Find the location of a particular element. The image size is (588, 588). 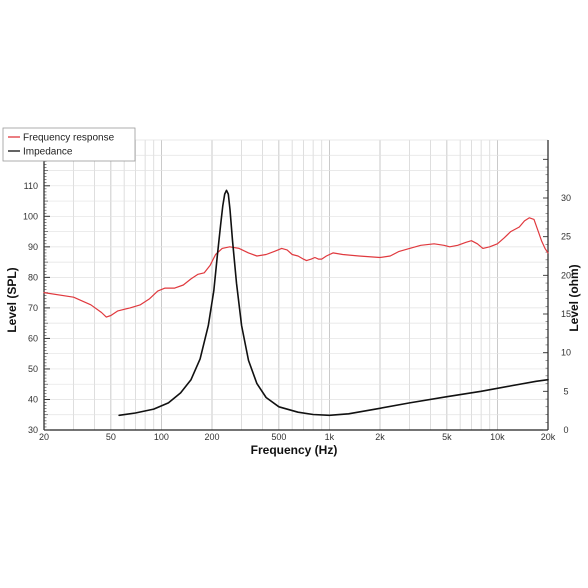

legend: Frequency response Impedance is located at coordinates (69, 144).